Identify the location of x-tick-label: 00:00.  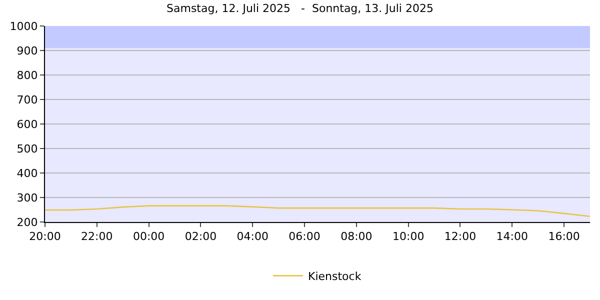
(148, 237).